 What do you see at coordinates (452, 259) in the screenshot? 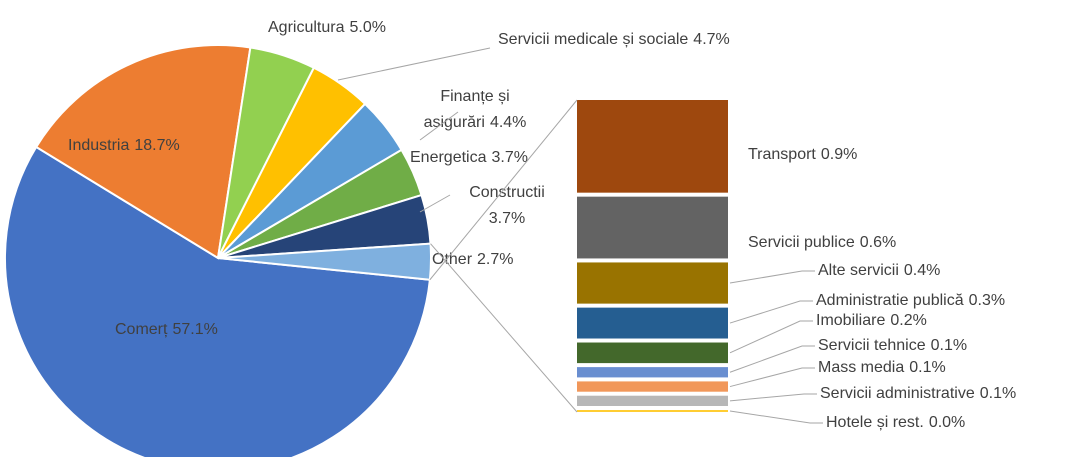
I see `slice-label-name: Other` at bounding box center [452, 259].